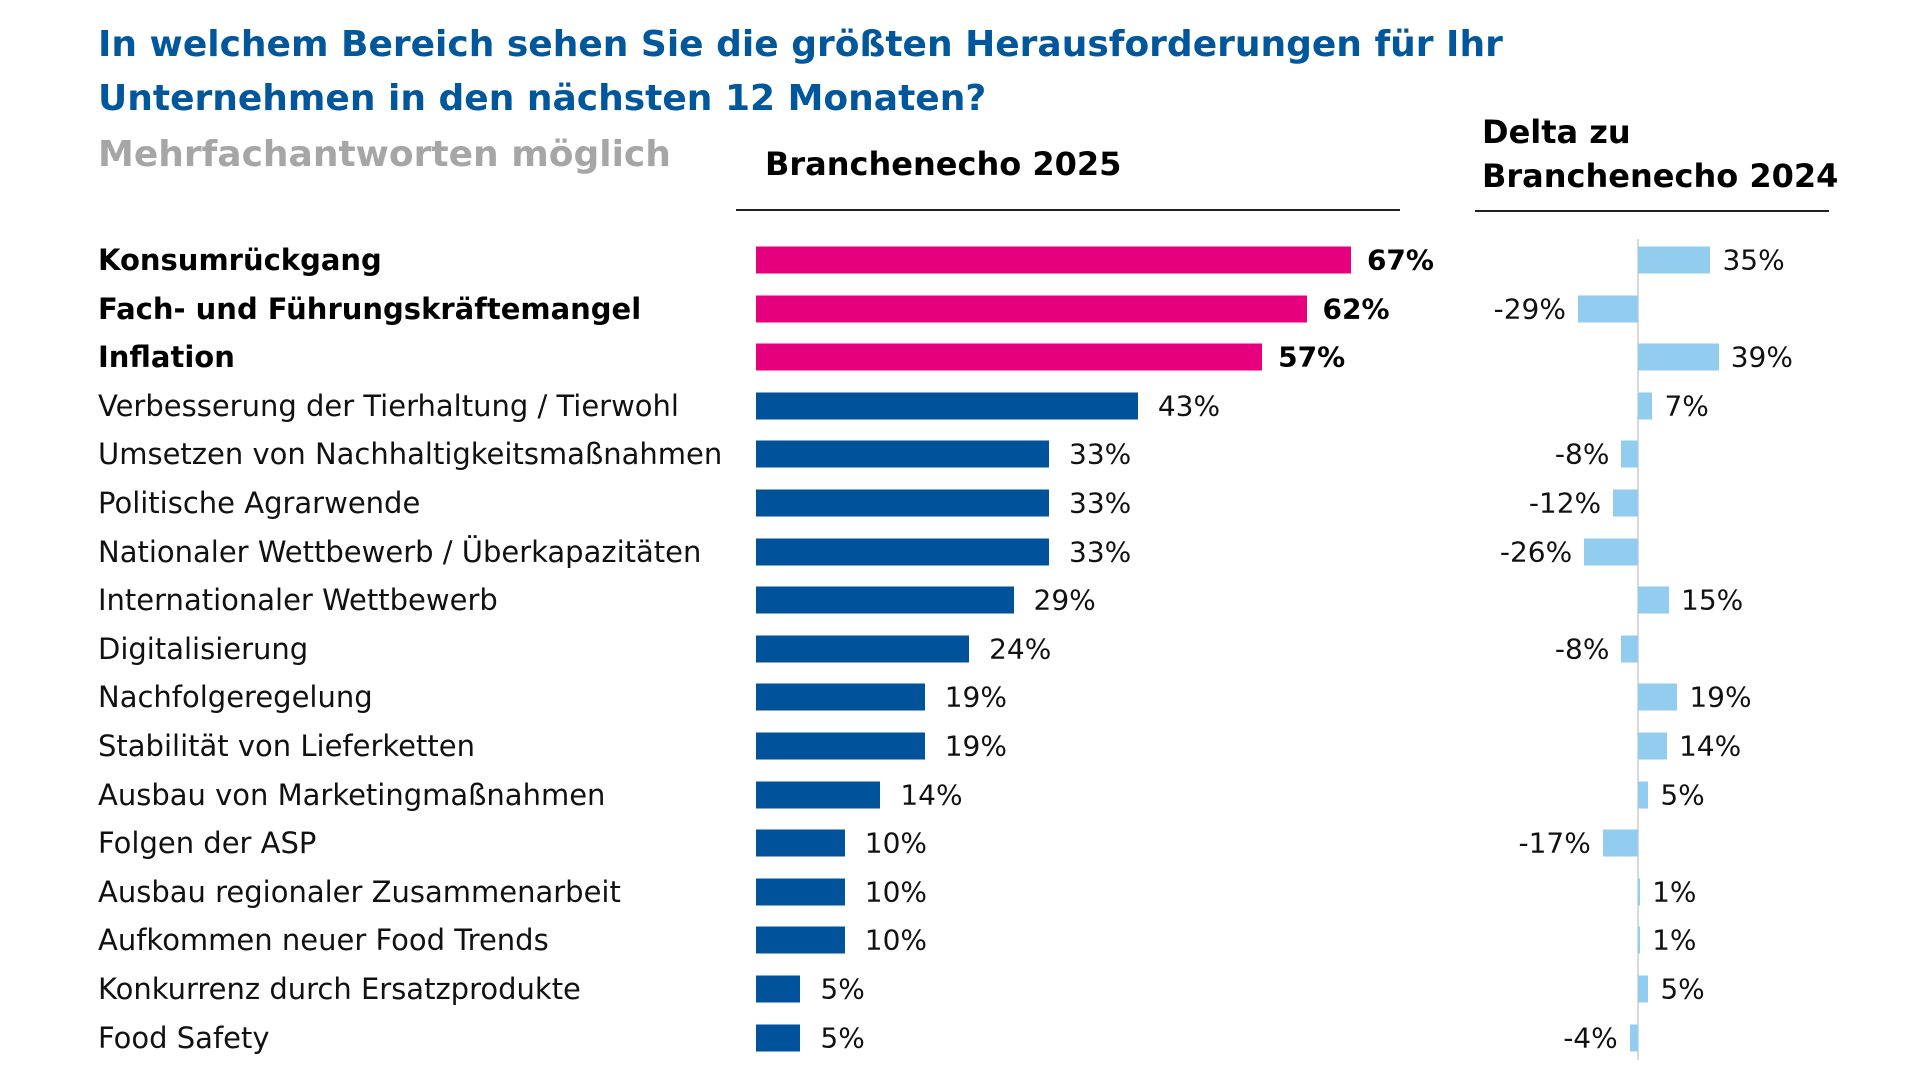 This screenshot has width=1920, height=1080. I want to click on category-label: Digitalisierung, so click(203, 648).